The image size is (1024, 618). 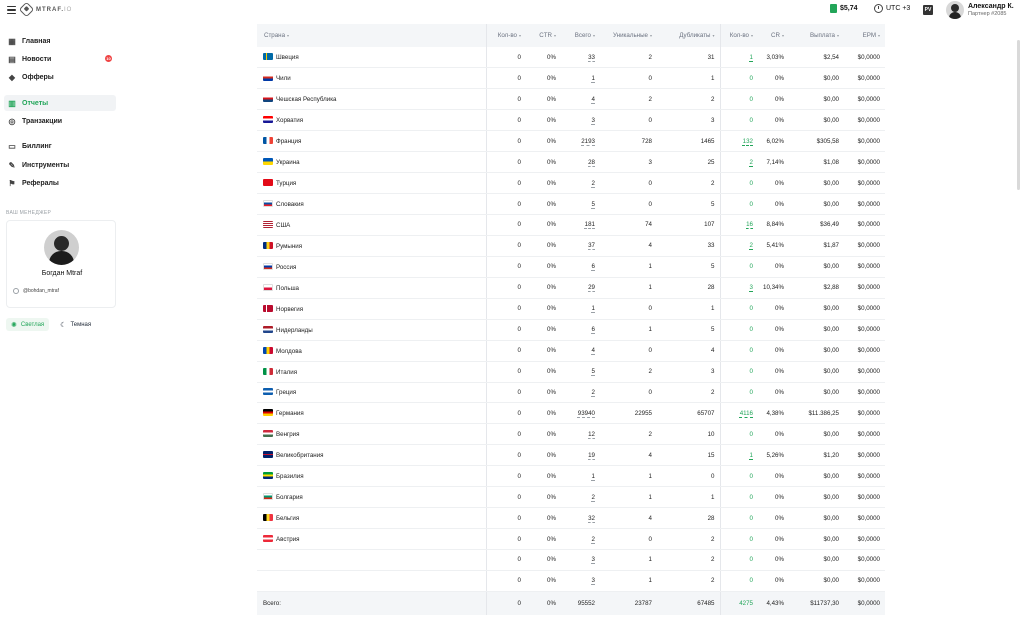 What do you see at coordinates (580, 434) in the screenshot?
I see `total-cell: 12` at bounding box center [580, 434].